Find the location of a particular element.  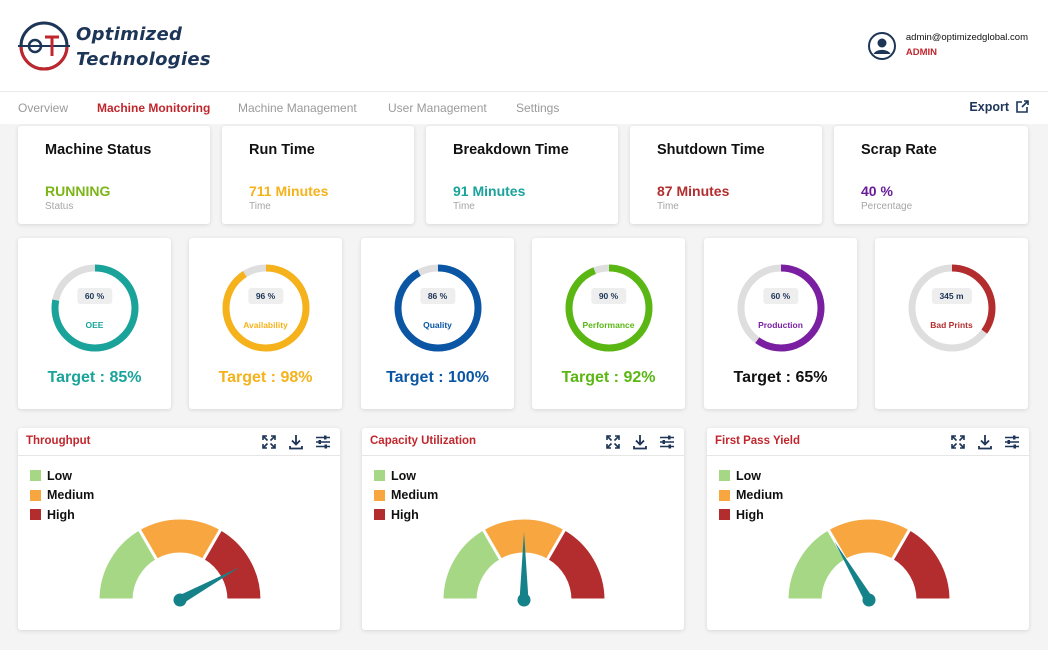

user-profile: admin@optimizedglobal.com ADMIN is located at coordinates (947, 46).